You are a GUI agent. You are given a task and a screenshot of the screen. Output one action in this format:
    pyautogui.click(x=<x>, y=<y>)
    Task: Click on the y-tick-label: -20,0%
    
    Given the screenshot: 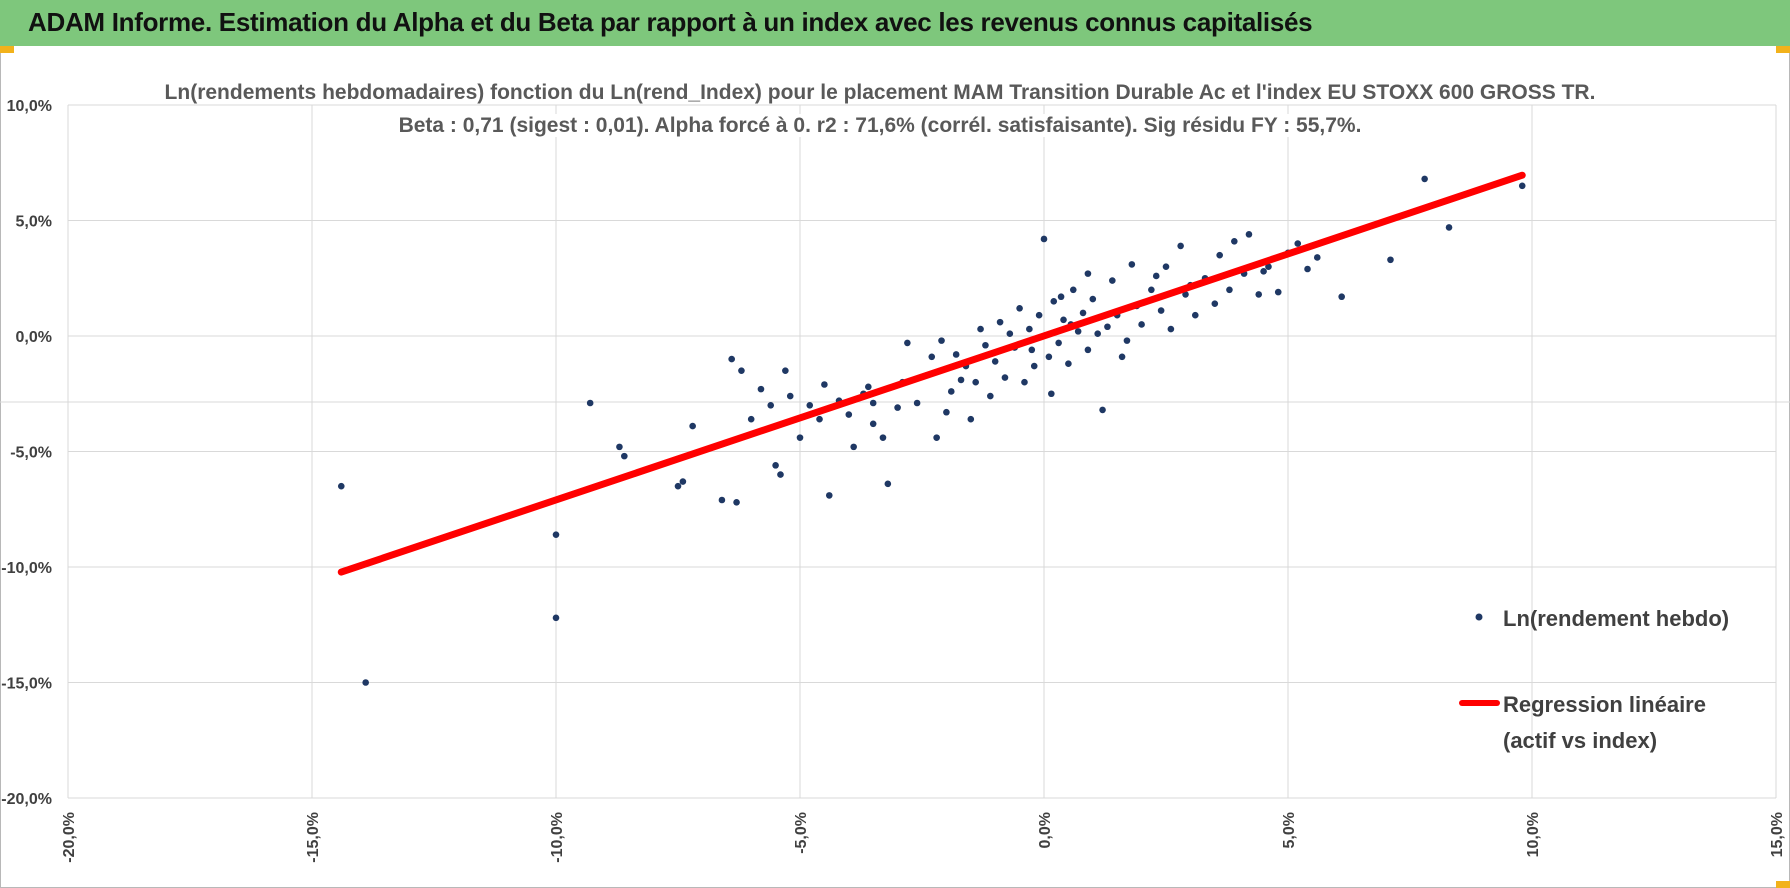 What is the action you would take?
    pyautogui.click(x=26, y=799)
    